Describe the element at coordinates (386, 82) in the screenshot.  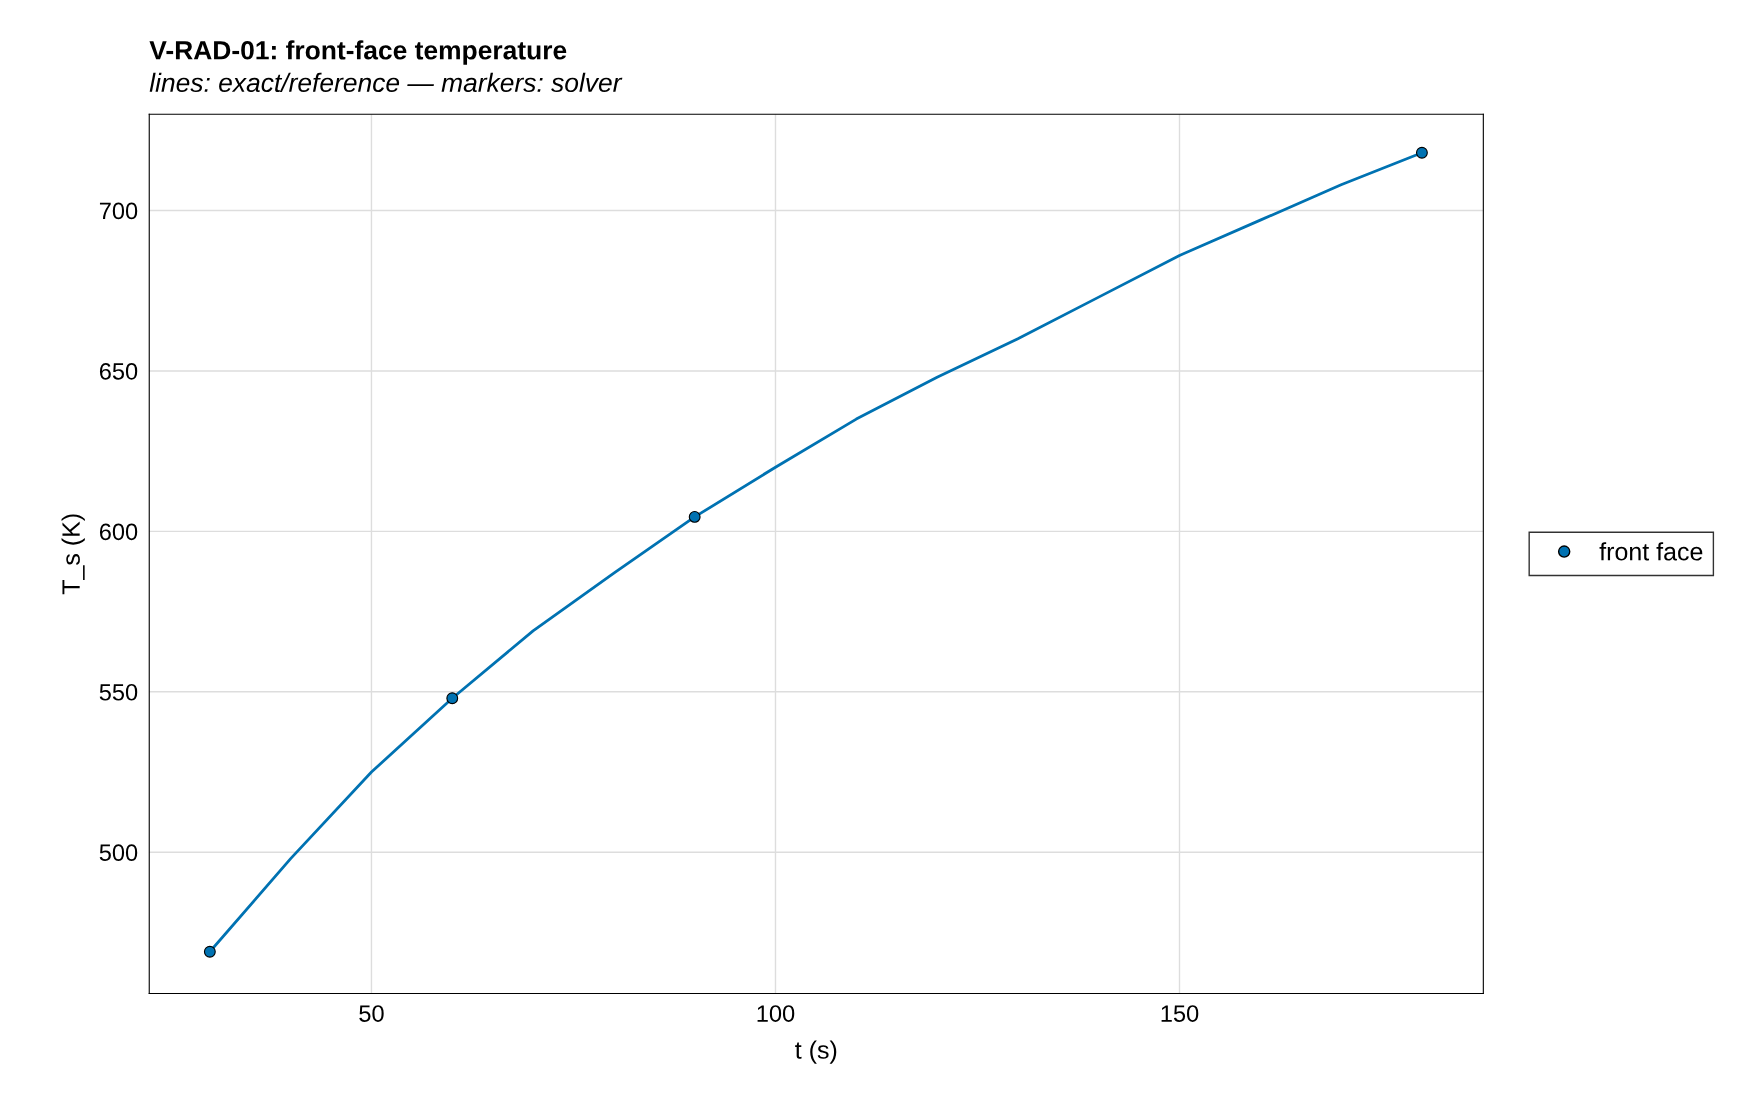
I see `chart-subtitle: lines: exact/reference — markers: solver` at that location.